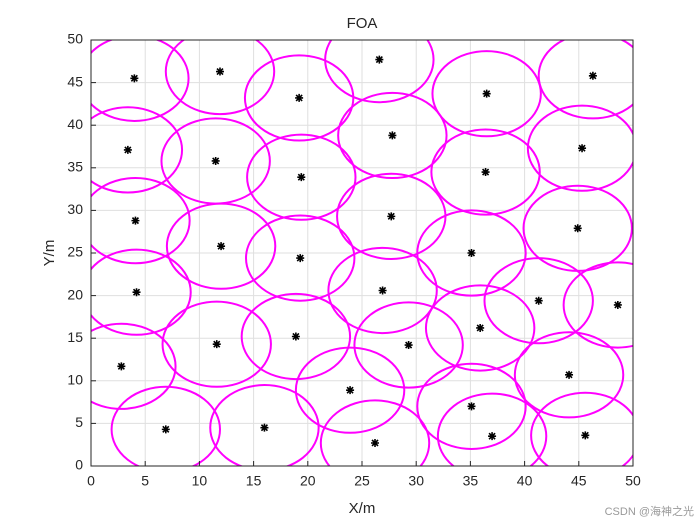  Describe the element at coordinates (49, 253) in the screenshot. I see `y-axis-label: Y/m` at that location.